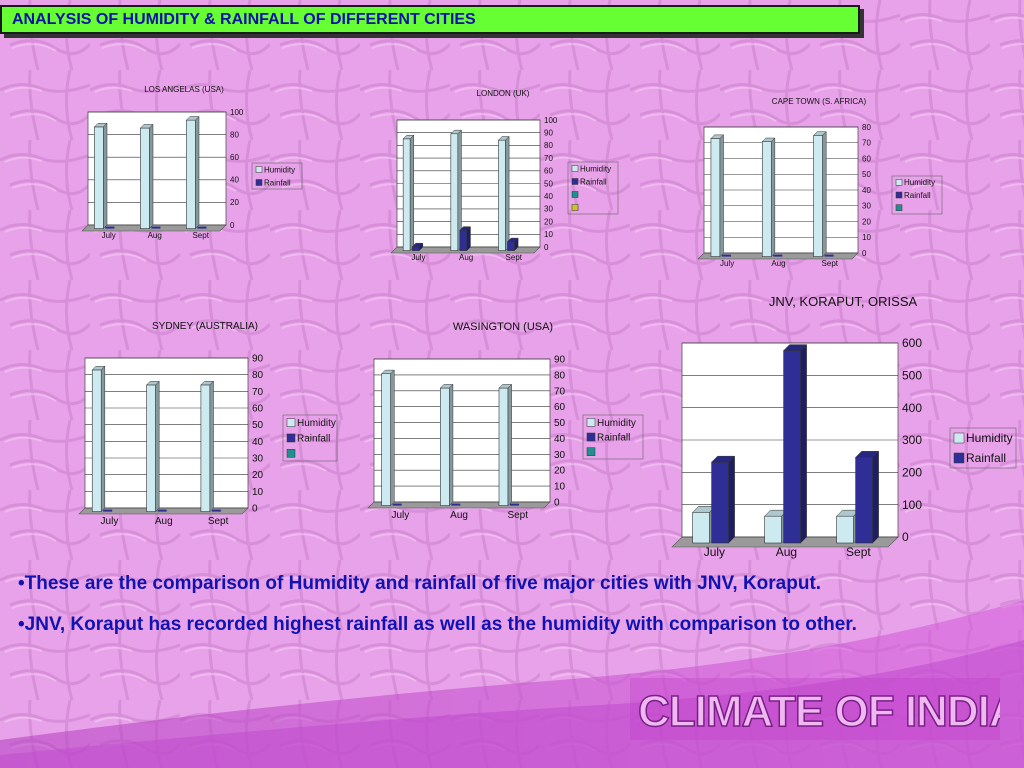  Describe the element at coordinates (912, 343) in the screenshot. I see `y-tick-label: 600` at that location.